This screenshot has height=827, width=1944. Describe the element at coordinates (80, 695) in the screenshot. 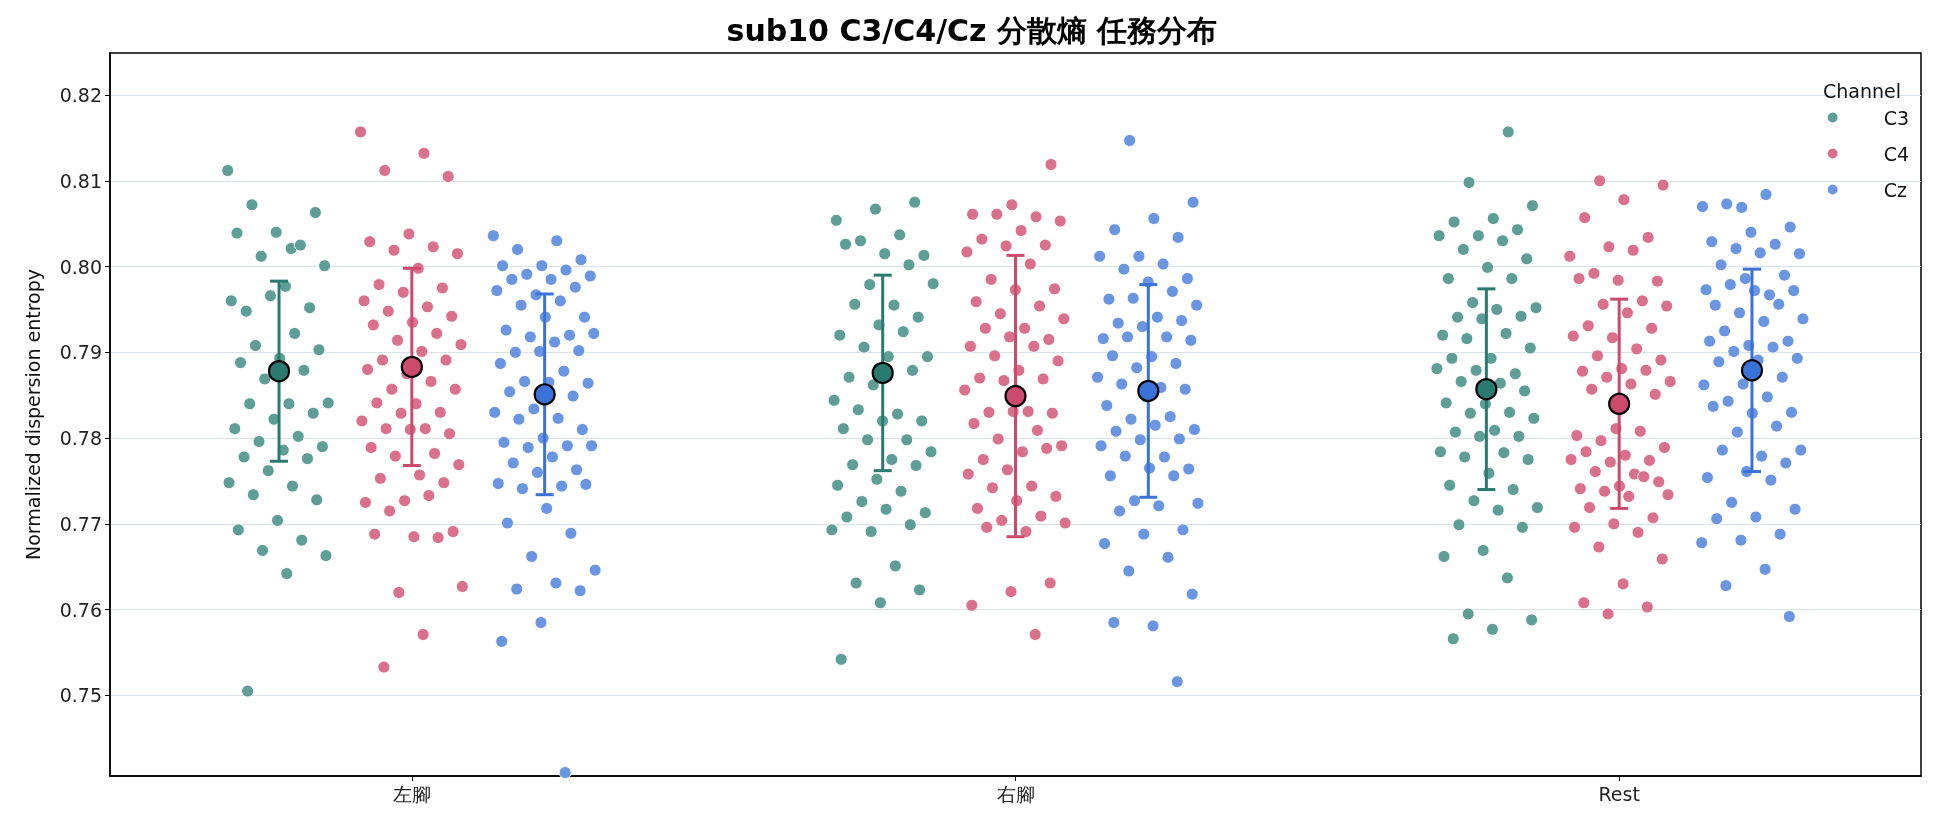

I see `y-tick-label: 0.75` at that location.